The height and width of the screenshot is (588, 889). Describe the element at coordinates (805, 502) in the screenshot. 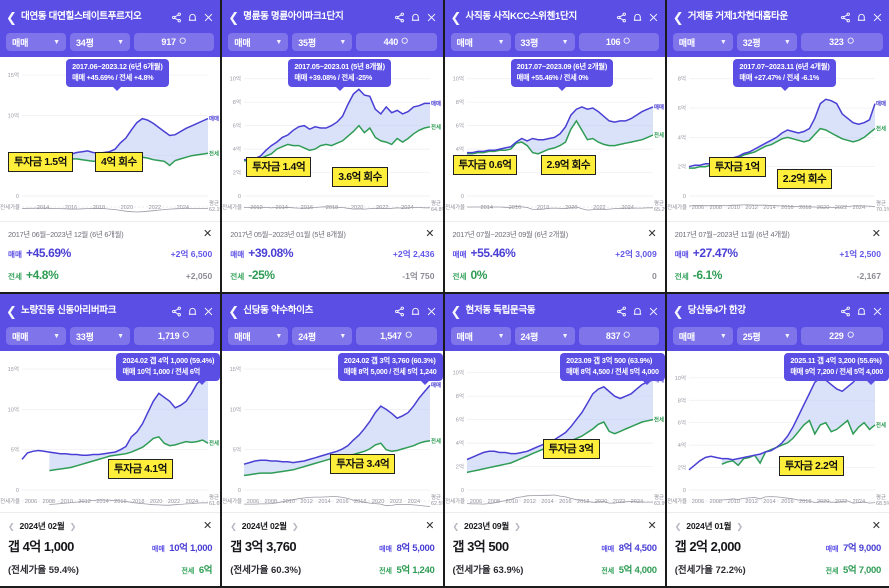

I see `svg-text: 2018` at that location.